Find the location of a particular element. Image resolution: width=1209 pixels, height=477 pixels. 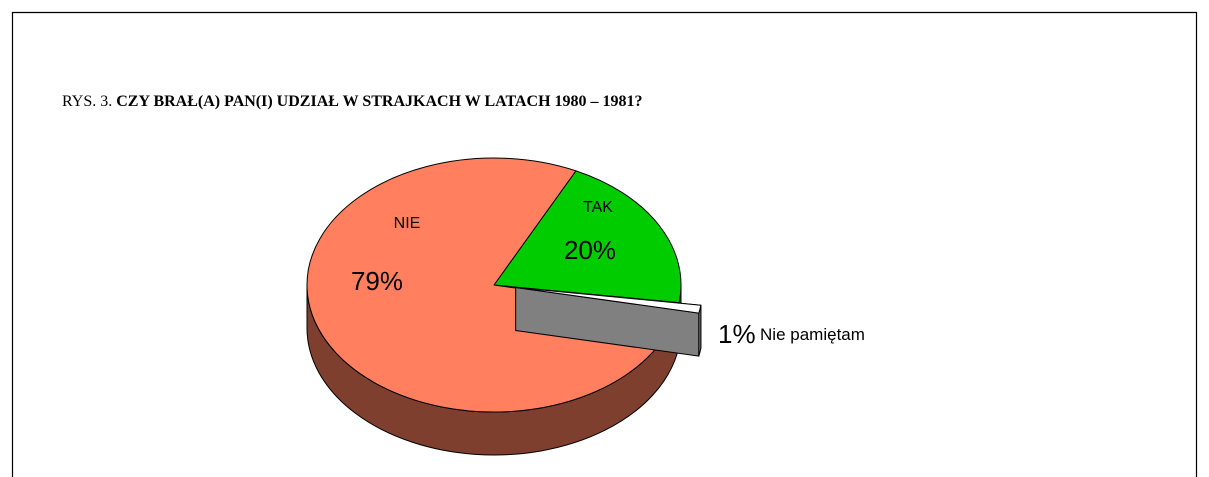

outside-label: 1% Nie pamiętam is located at coordinates (791, 334).